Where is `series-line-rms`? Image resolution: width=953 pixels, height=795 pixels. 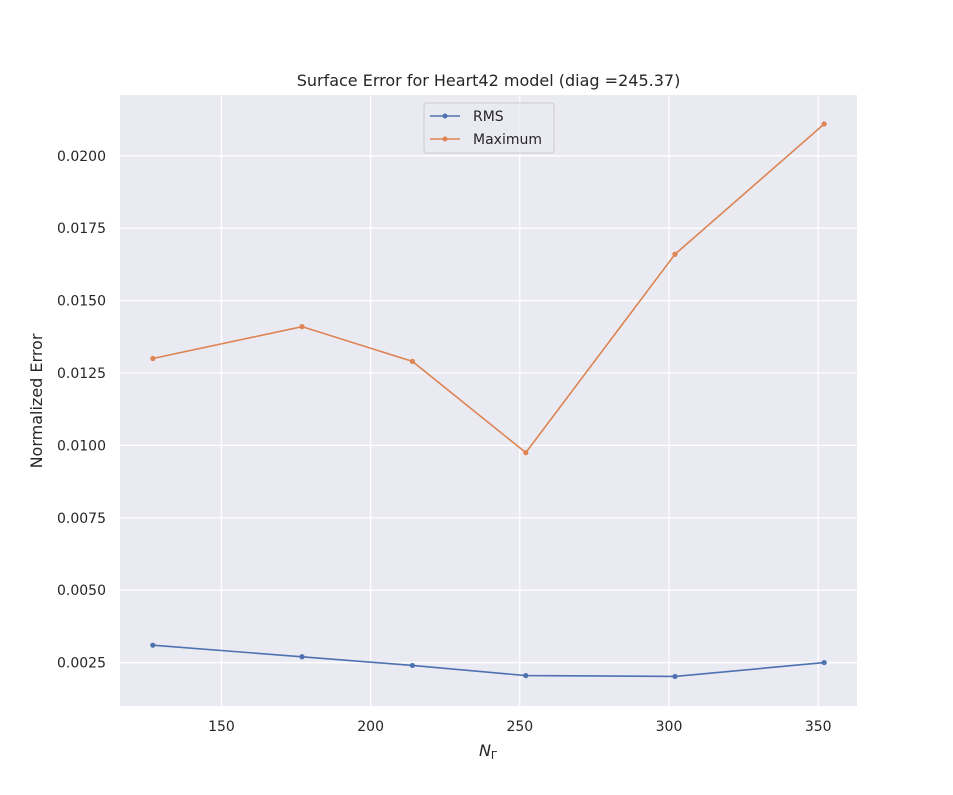 series-line-rms is located at coordinates (488, 661).